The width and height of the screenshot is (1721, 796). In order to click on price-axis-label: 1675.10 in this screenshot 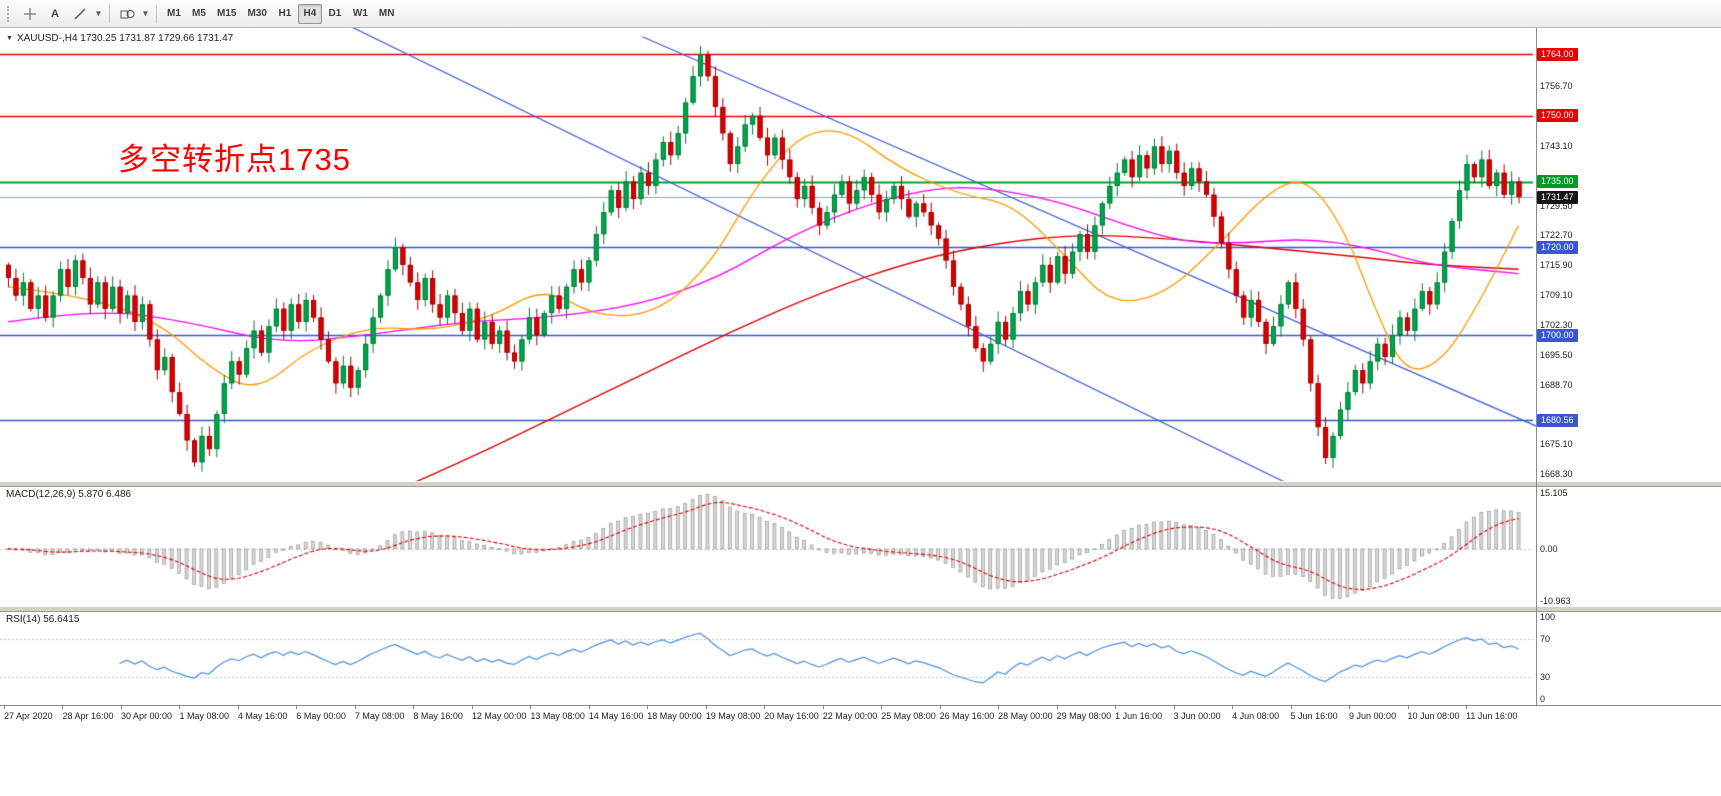, I will do `click(1556, 444)`.